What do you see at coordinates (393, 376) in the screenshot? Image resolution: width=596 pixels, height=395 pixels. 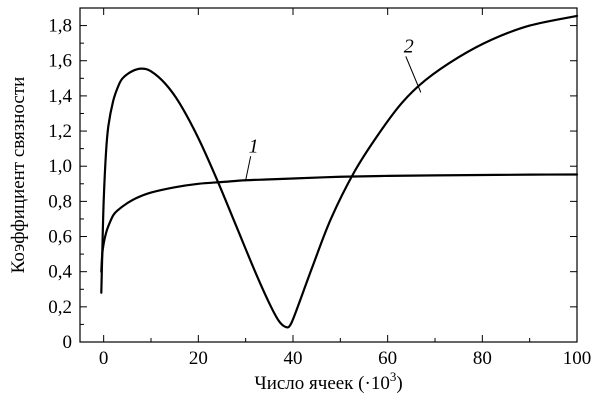 I see `x-axis-title-superscript: 3` at bounding box center [393, 376].